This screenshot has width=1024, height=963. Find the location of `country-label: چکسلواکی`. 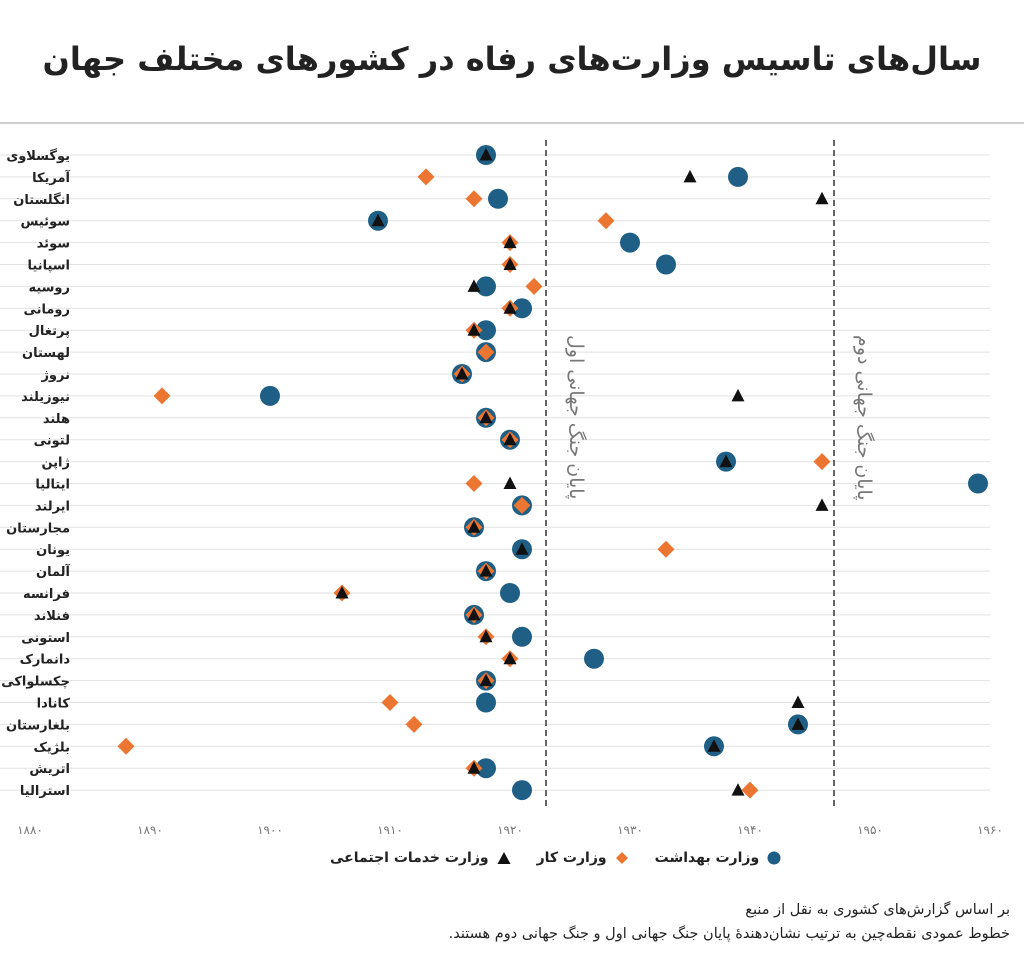

country-label: چکسلواکی is located at coordinates (35, 682).